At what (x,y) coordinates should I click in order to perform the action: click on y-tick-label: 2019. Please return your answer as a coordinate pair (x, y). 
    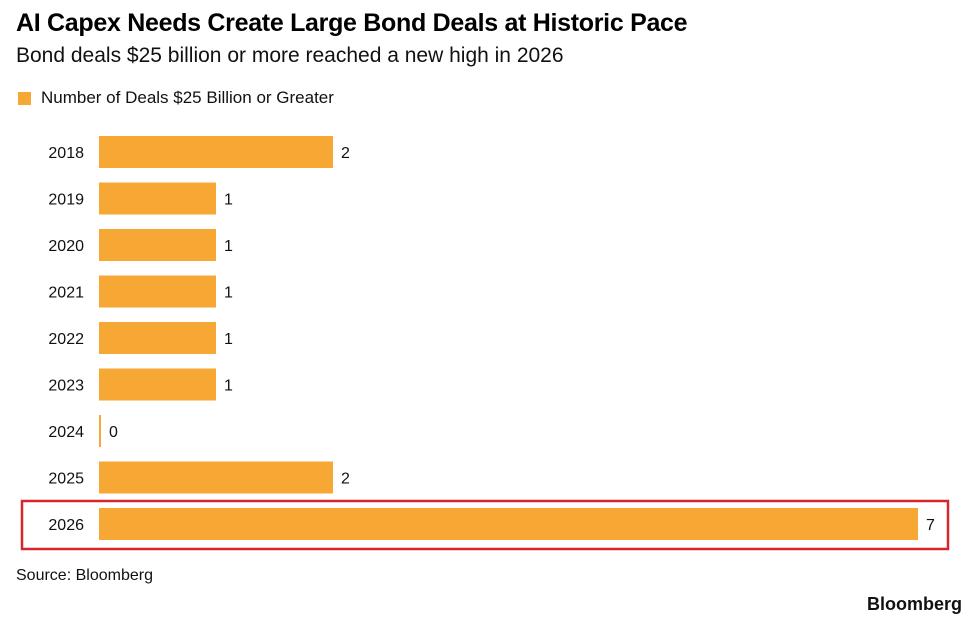
    Looking at the image, I should click on (66, 200).